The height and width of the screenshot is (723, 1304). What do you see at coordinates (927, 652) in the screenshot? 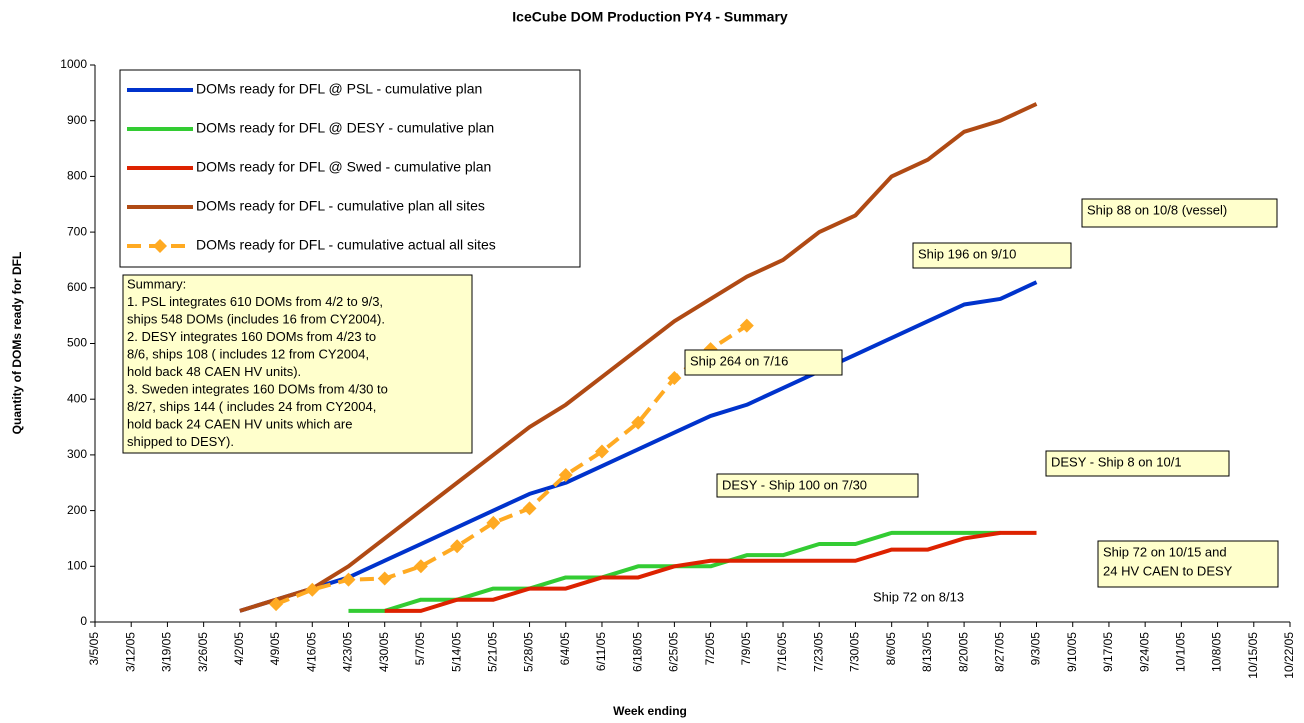
I see `x-tick-label: 8/13/05` at bounding box center [927, 652].